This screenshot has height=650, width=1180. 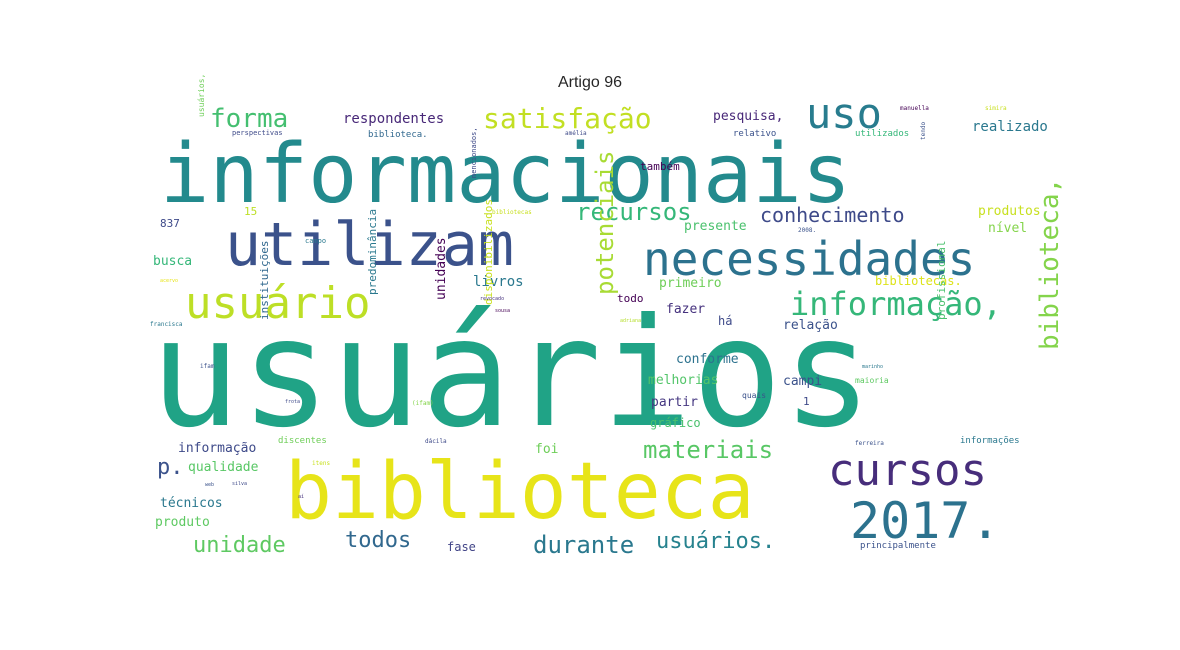 I want to click on cloud-word: gráfico, so click(x=675, y=423).